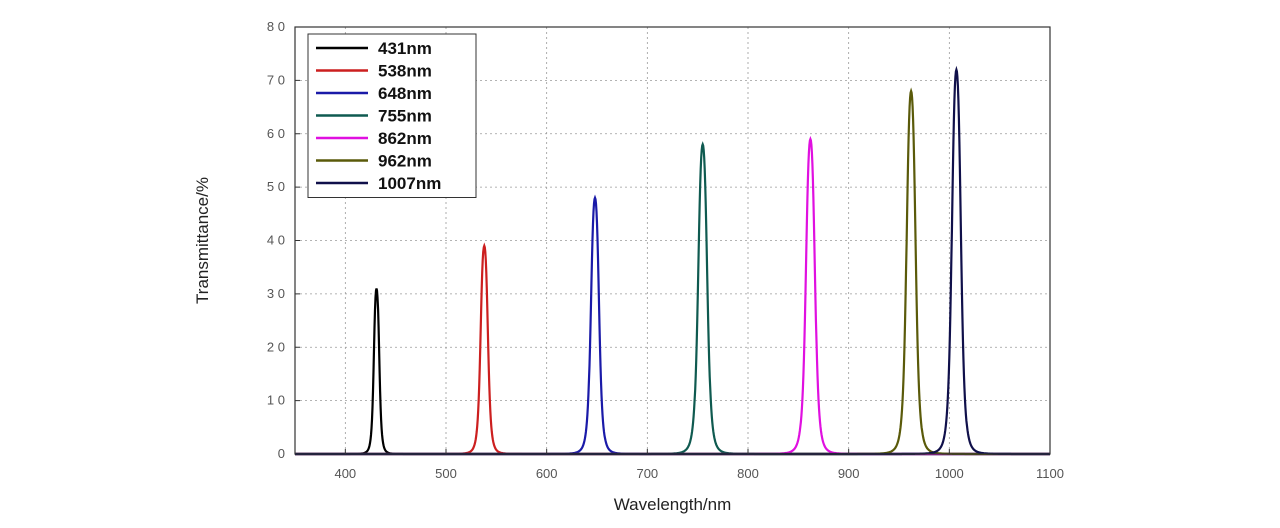 This screenshot has height=528, width=1280. What do you see at coordinates (345, 473) in the screenshot?
I see `x-tick-label: 400` at bounding box center [345, 473].